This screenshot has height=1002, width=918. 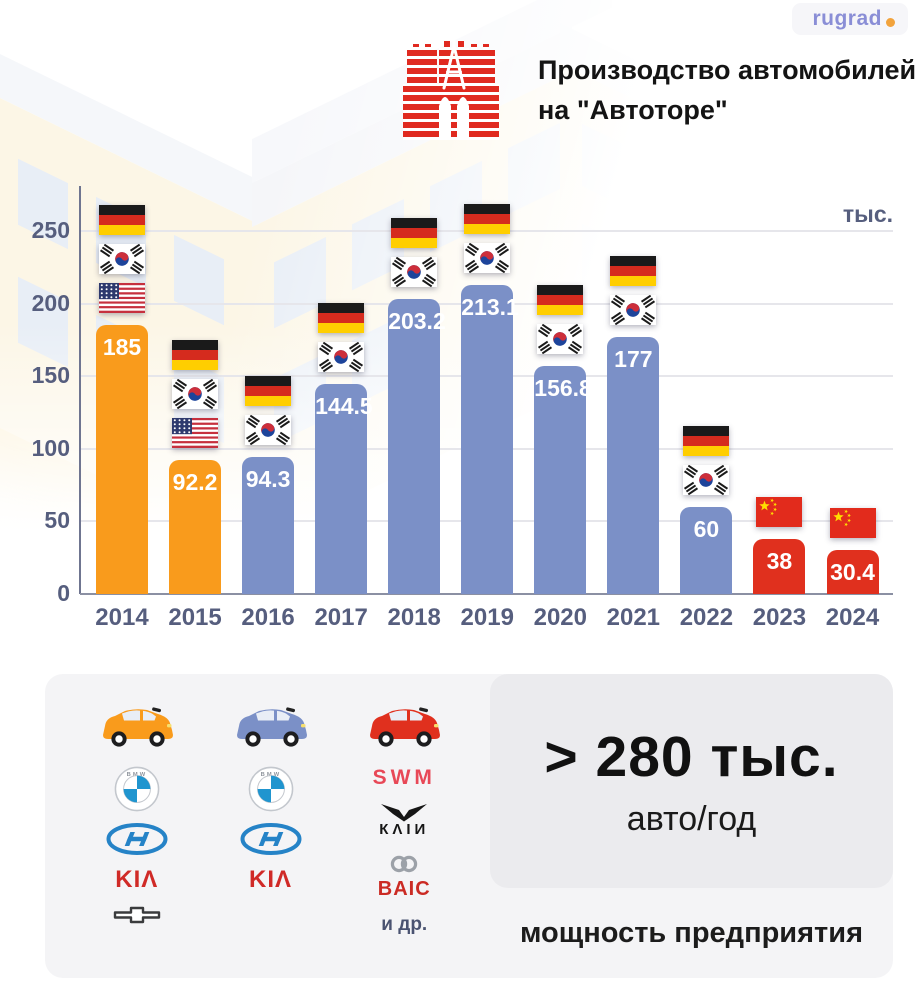 I want to click on y-axis-line, so click(x=80, y=390).